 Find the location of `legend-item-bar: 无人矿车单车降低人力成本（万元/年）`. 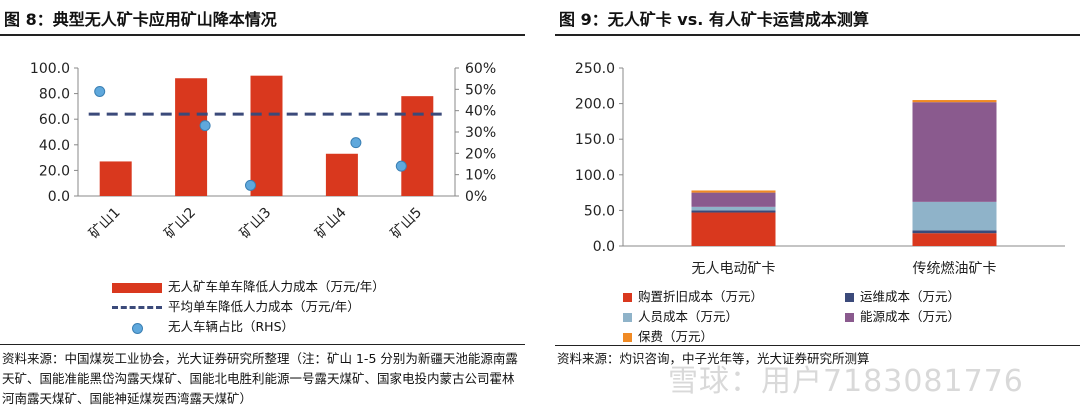

legend-item-bar: 无人矿车单车降低人力成本（万元/年） is located at coordinates (248, 285).